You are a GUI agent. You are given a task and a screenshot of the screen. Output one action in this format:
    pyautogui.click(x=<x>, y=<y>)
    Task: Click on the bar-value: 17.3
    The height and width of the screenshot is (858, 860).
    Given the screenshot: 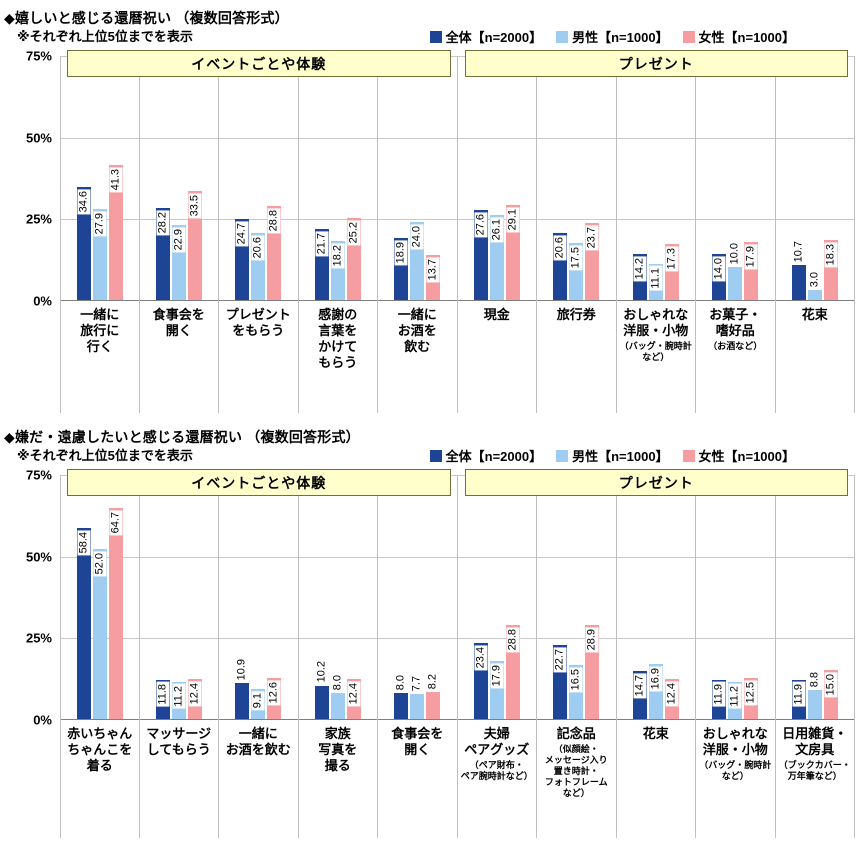 What is the action you would take?
    pyautogui.click(x=672, y=258)
    